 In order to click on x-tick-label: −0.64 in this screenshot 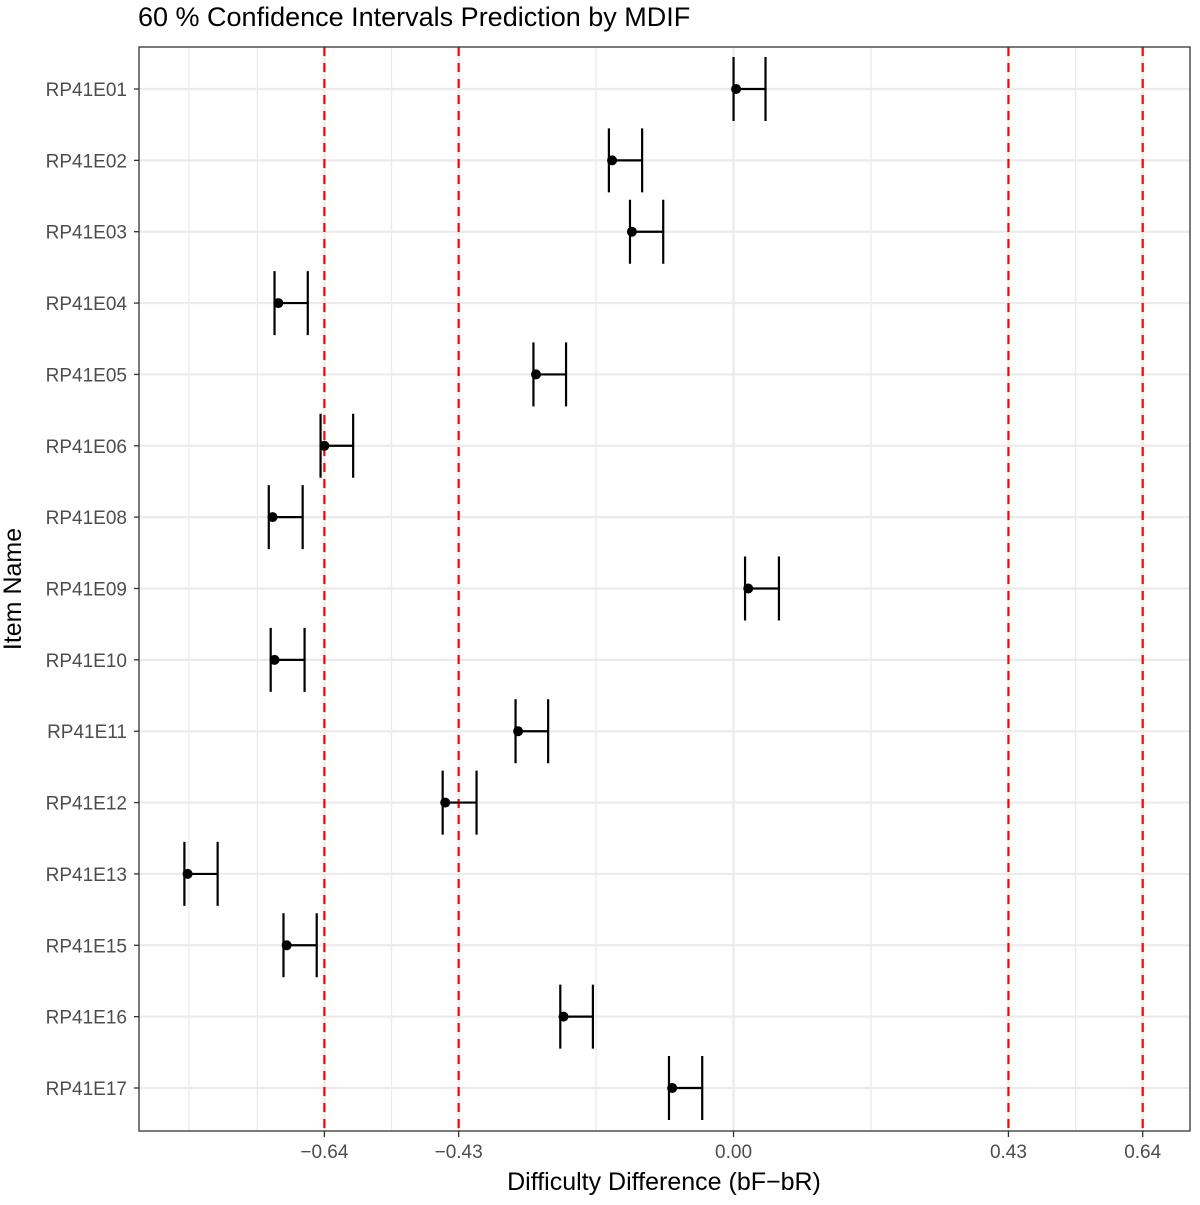, I will do `click(324, 1152)`.